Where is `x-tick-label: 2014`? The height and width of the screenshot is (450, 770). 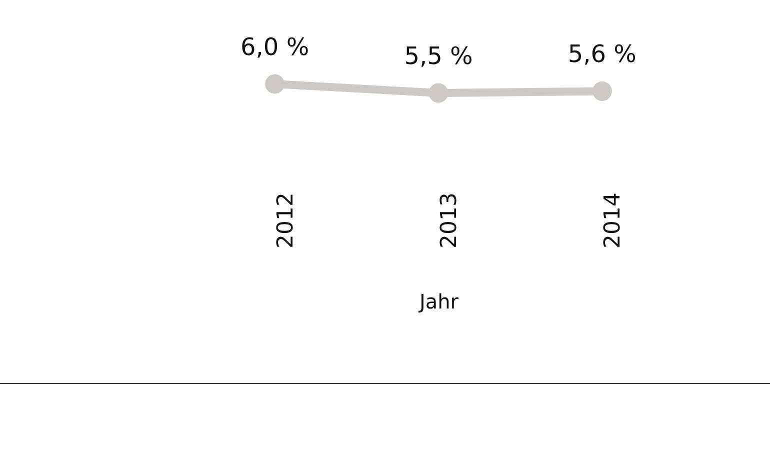 x-tick-label: 2014 is located at coordinates (613, 220).